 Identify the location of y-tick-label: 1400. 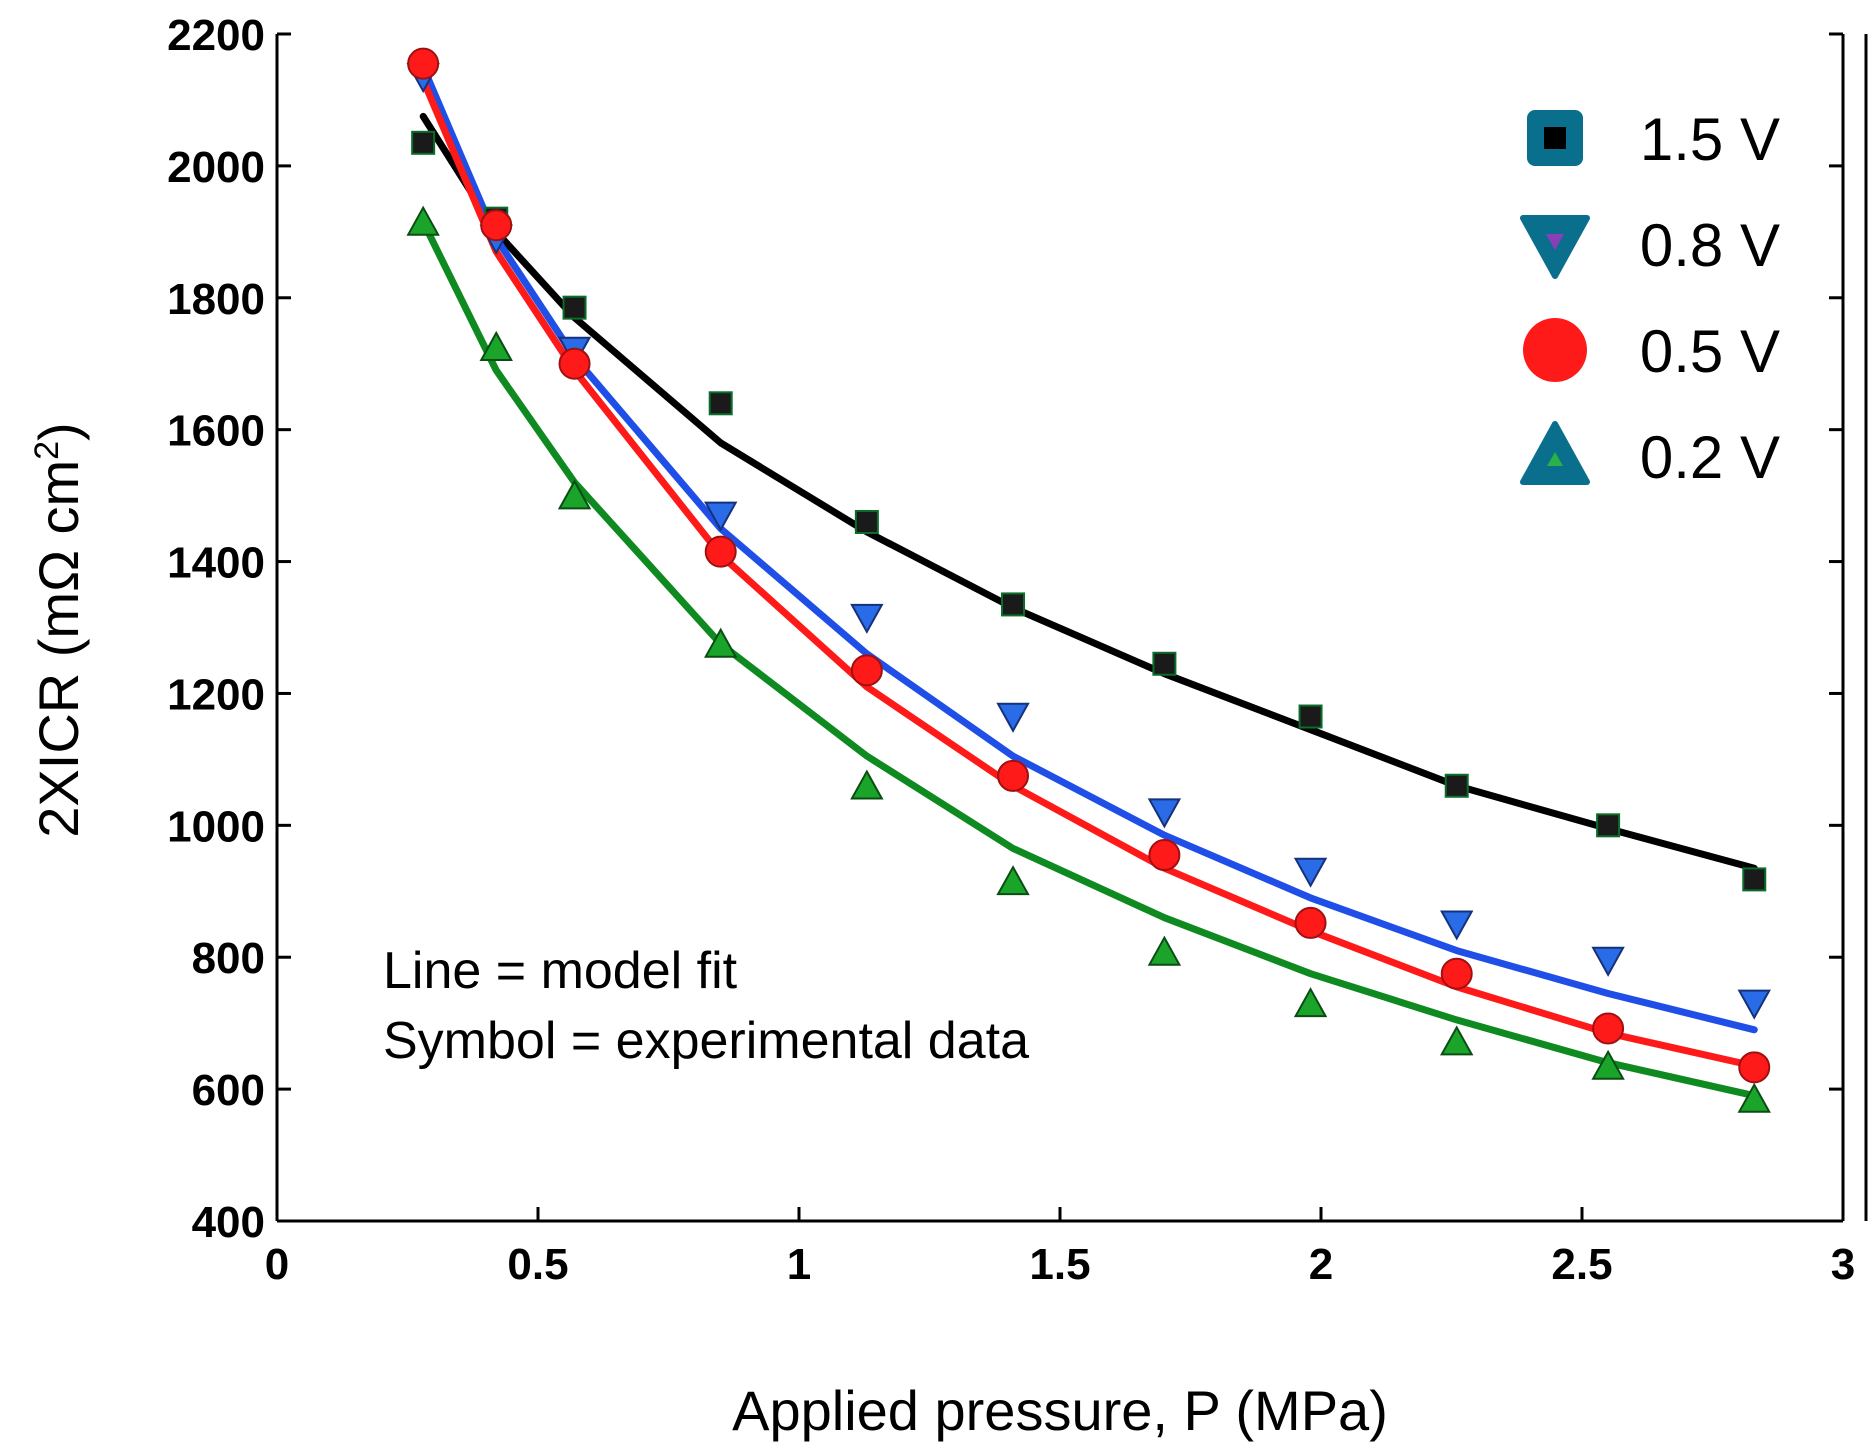
(216, 563).